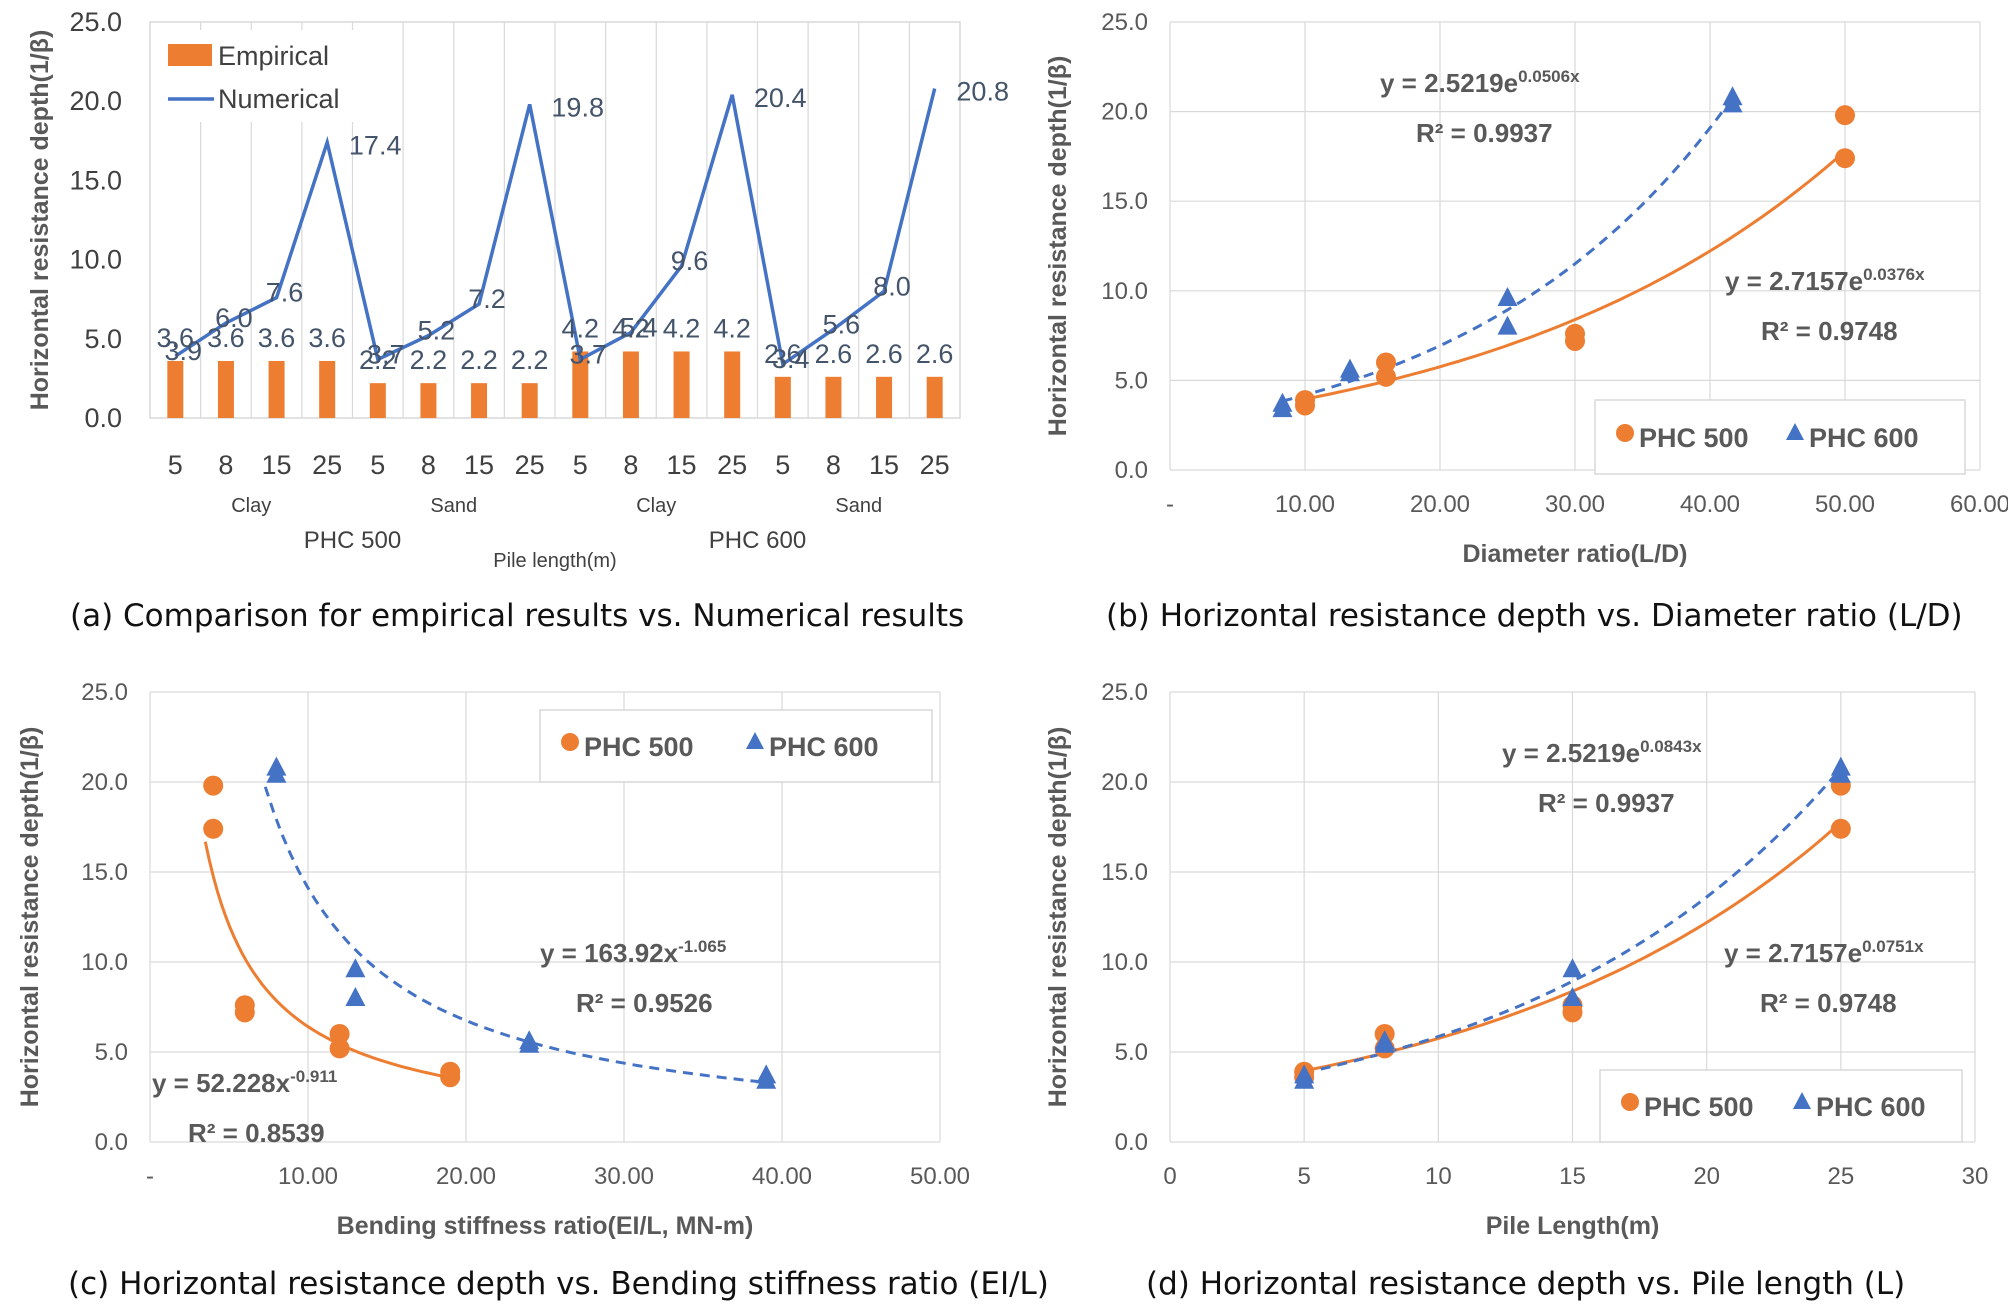 This screenshot has width=2008, height=1311. What do you see at coordinates (639, 327) in the screenshot?
I see `numerical-data-label: 5.4` at bounding box center [639, 327].